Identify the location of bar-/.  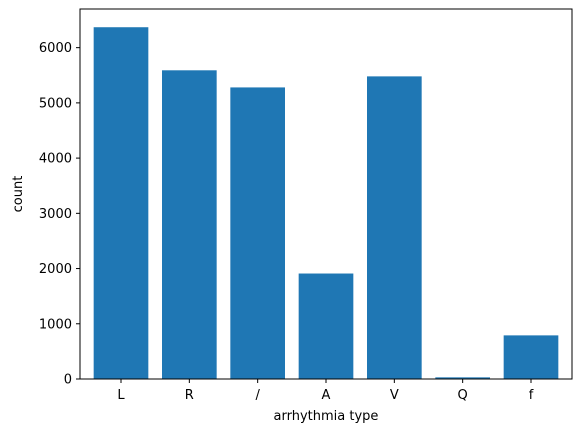
(257, 233).